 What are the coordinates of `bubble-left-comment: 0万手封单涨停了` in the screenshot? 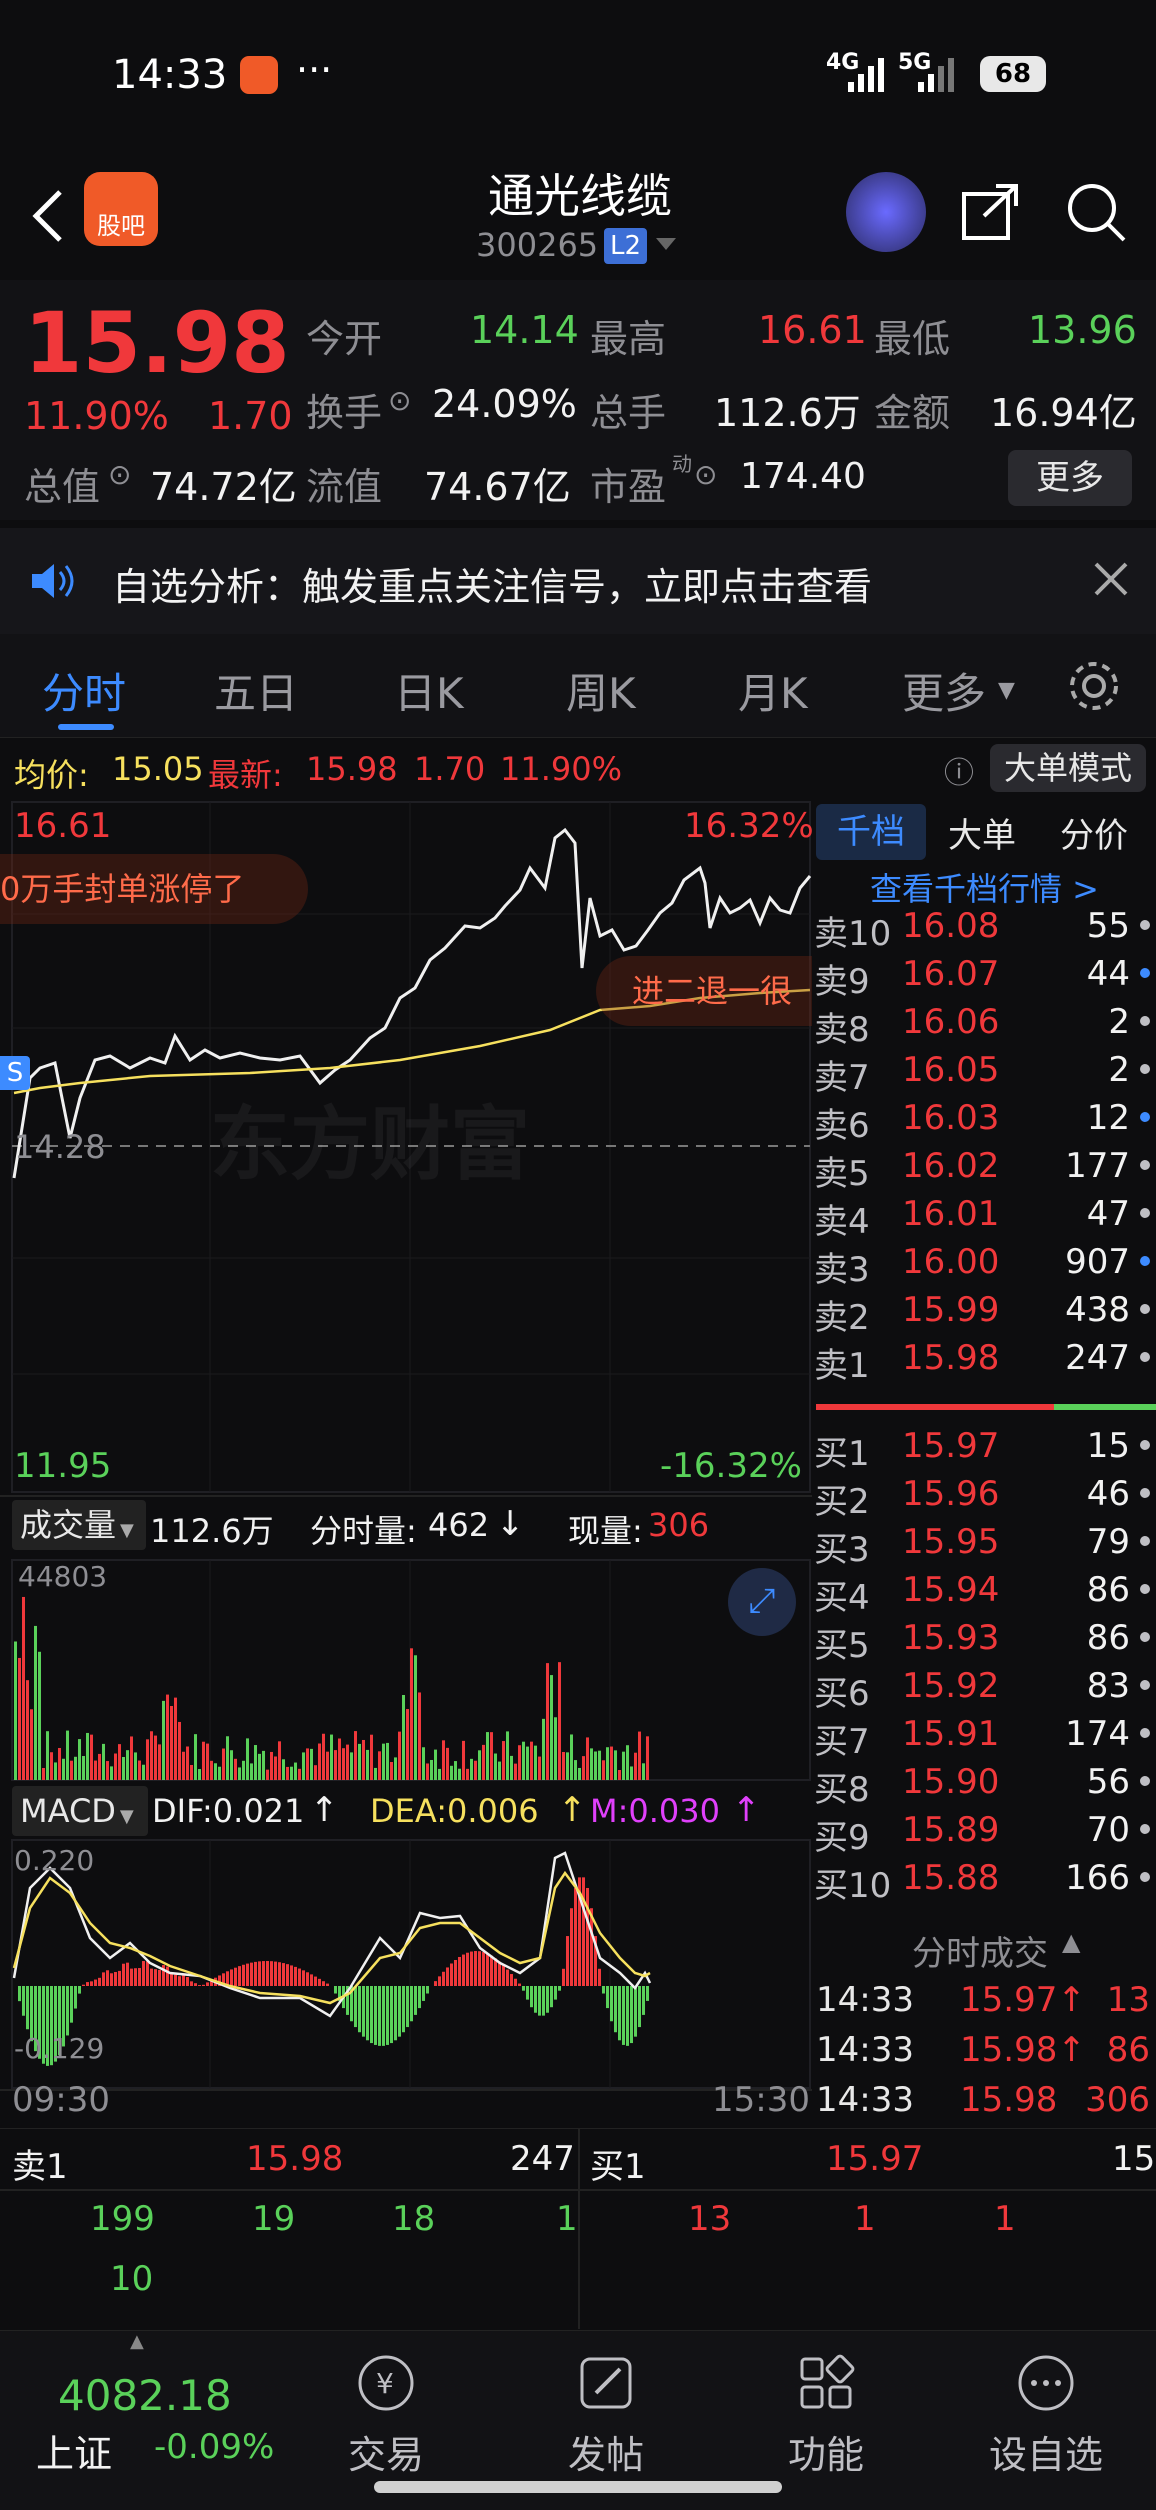 It's located at (154, 889).